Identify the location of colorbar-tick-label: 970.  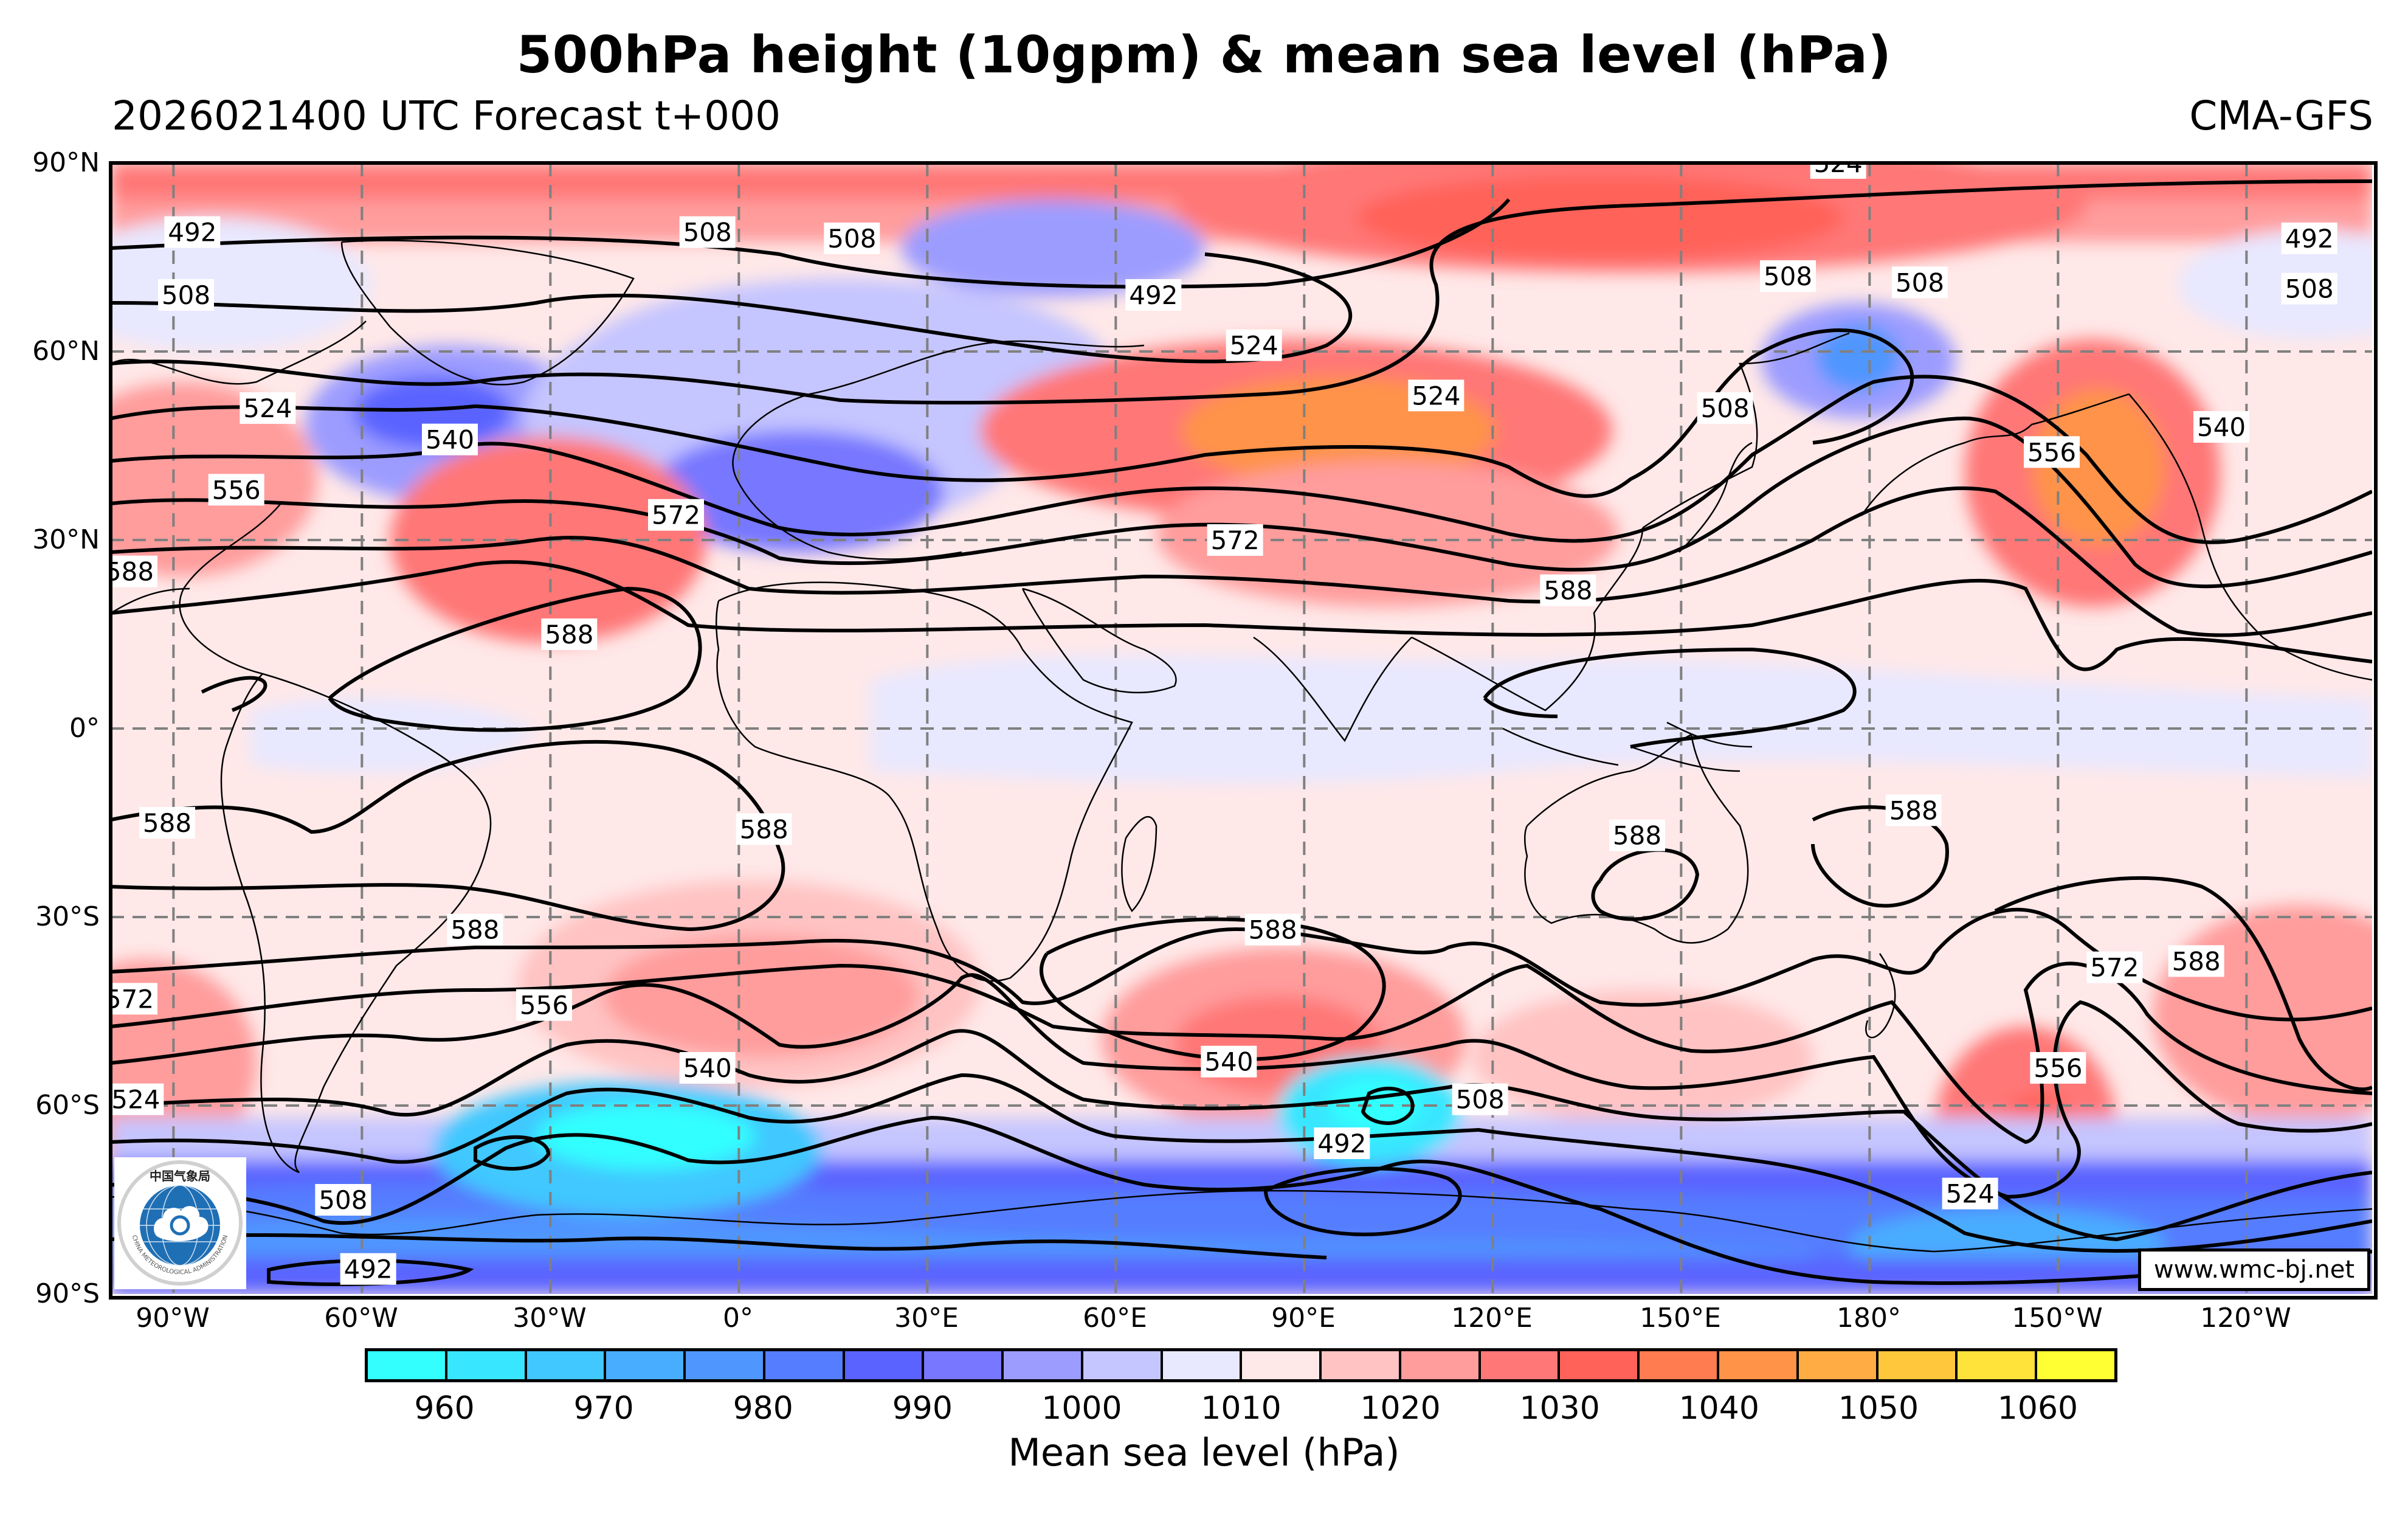
(603, 1408).